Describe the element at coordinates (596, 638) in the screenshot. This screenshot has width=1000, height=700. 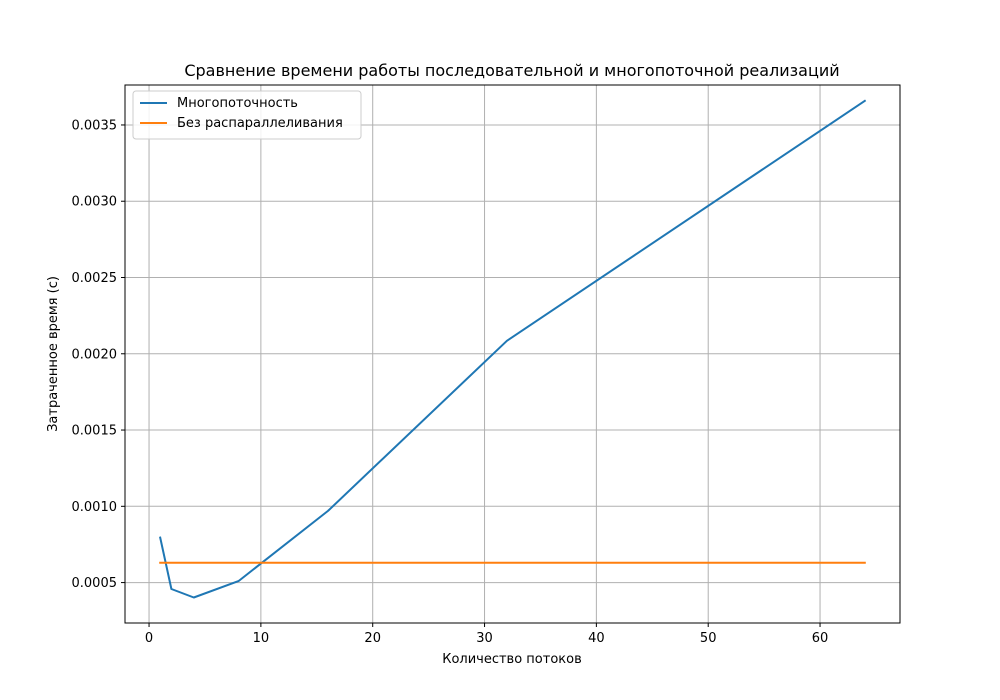
I see `x-tick-label: 40` at that location.